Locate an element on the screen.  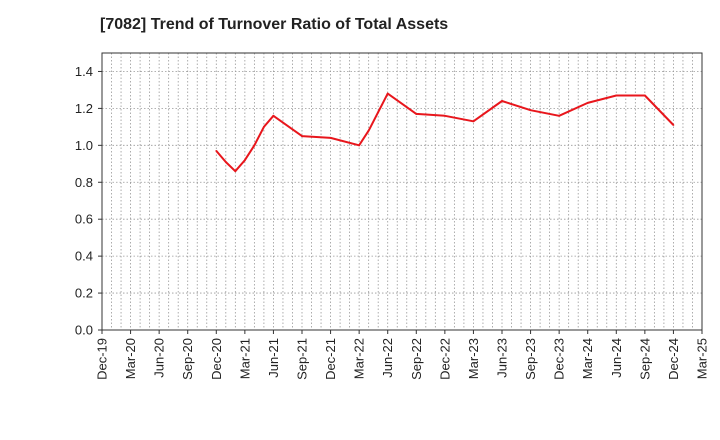
x-tick-label: Dec-20 is located at coordinates (216, 359).